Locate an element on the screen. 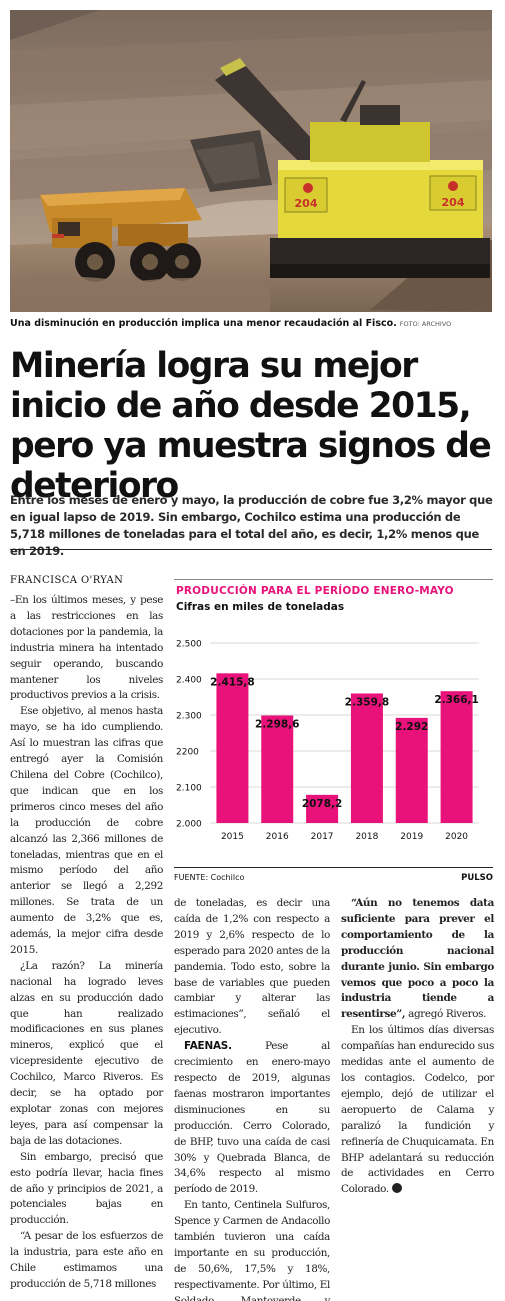 This screenshot has height=1301, width=505. article-end-icon is located at coordinates (396, 1188).